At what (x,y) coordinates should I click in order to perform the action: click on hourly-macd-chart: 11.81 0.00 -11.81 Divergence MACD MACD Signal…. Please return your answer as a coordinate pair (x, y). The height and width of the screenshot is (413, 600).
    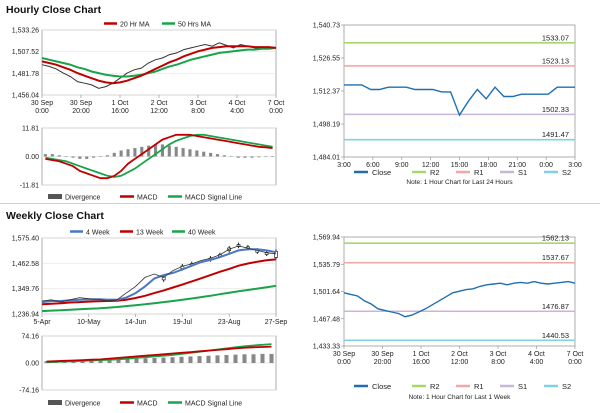
    Looking at the image, I should click on (148, 164).